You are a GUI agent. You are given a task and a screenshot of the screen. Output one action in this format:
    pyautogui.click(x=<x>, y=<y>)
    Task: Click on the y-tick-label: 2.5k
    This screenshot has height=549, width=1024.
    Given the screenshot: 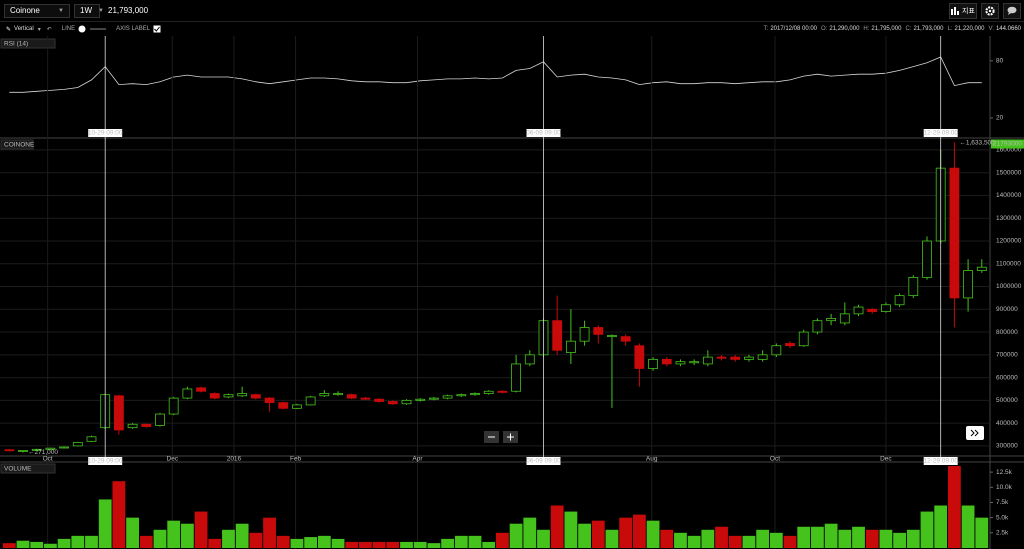 What is the action you would take?
    pyautogui.click(x=1002, y=533)
    